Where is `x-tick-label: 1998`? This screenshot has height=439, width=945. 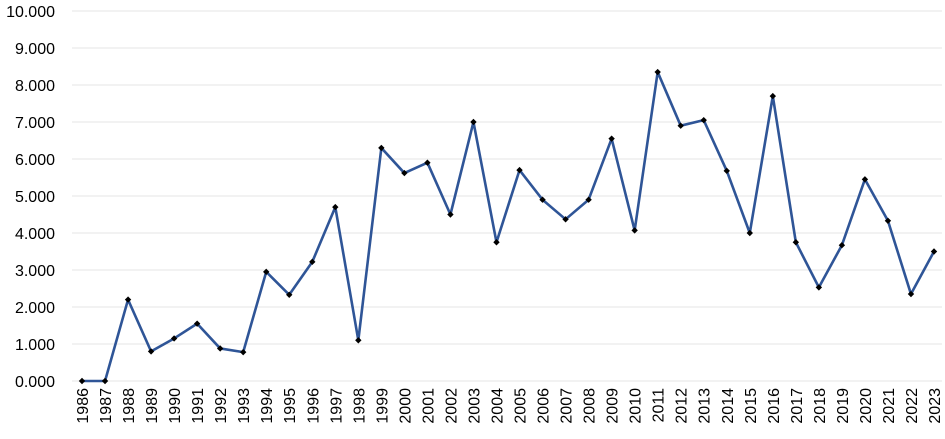
x-tick-label: 1998 is located at coordinates (359, 406).